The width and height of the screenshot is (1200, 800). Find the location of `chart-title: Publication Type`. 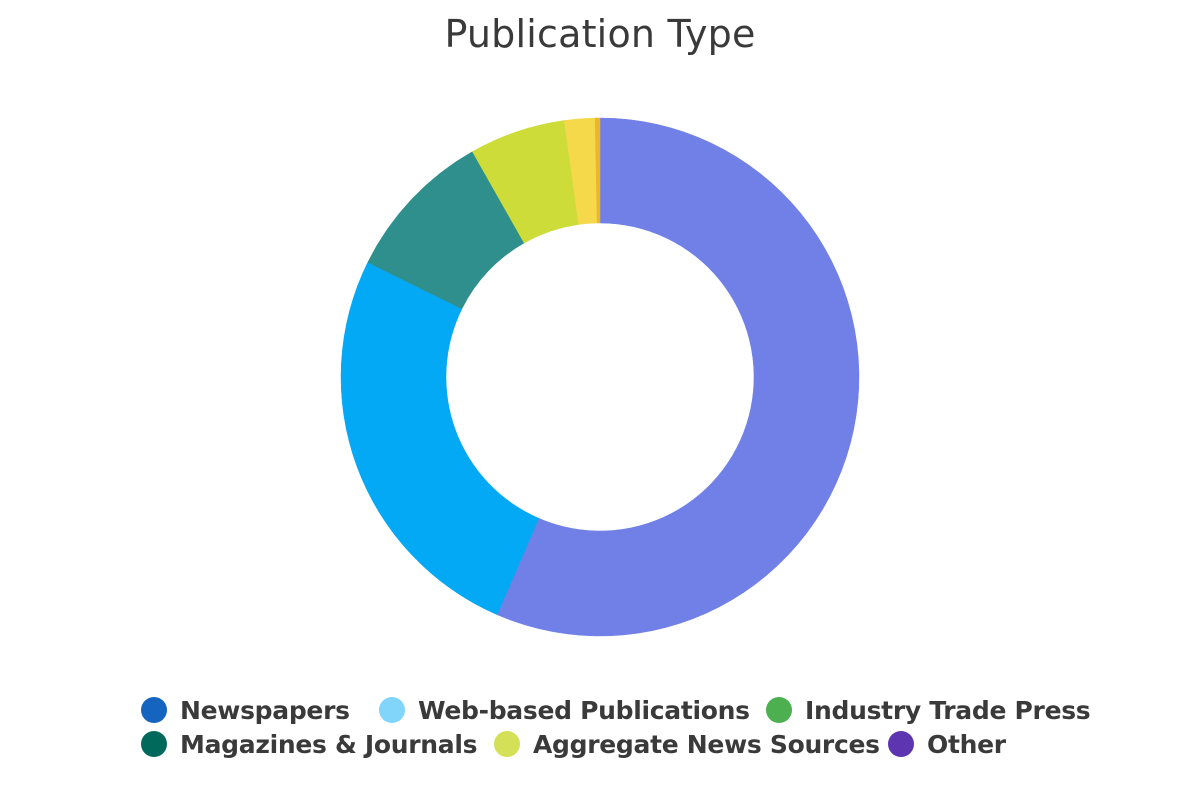

chart-title: Publication Type is located at coordinates (600, 34).